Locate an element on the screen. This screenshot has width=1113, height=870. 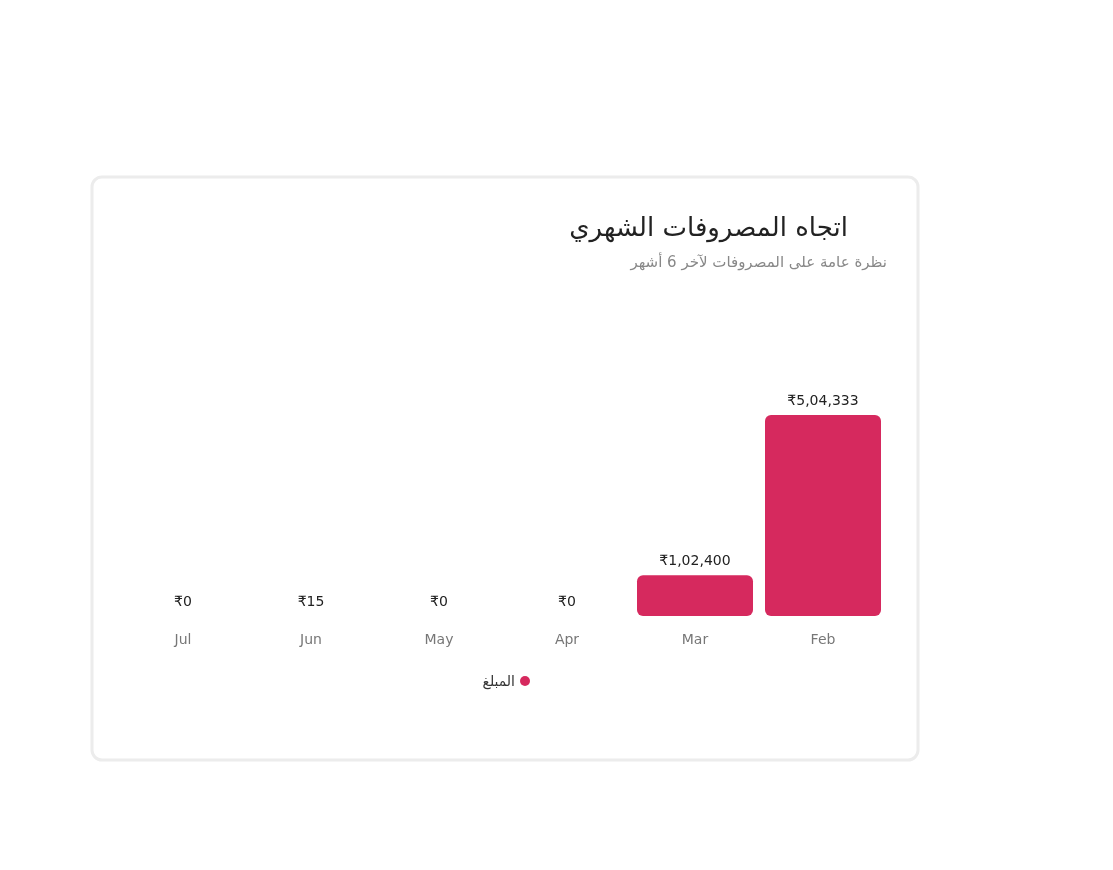
legend: المبلغ is located at coordinates (506, 681).